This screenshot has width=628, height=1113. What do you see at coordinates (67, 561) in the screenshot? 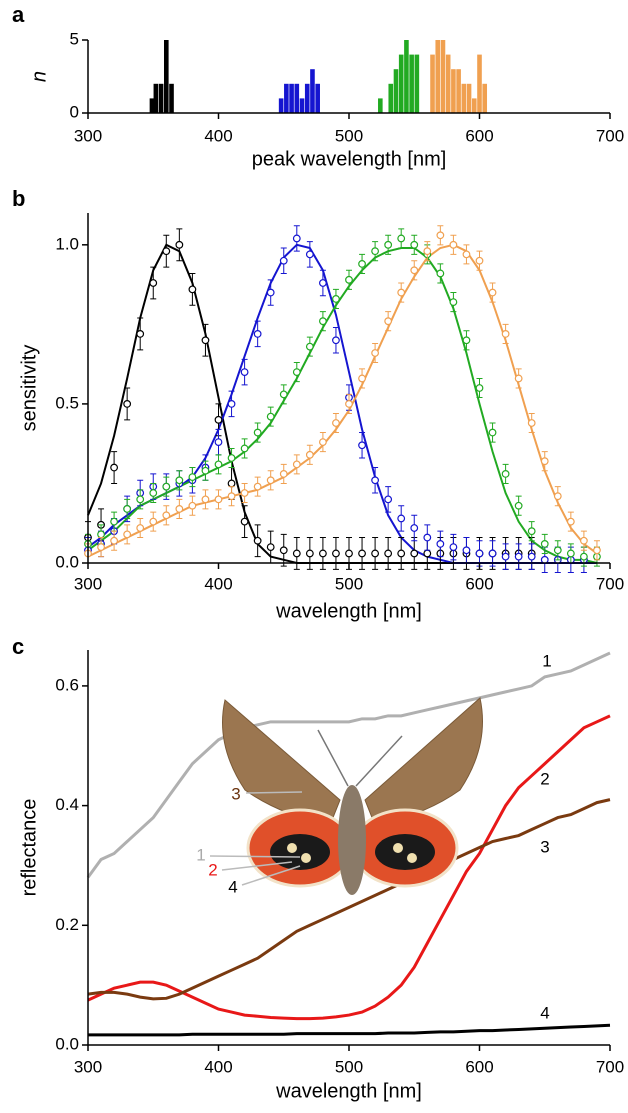
I see `y-tick-label: 0.0` at bounding box center [67, 561].